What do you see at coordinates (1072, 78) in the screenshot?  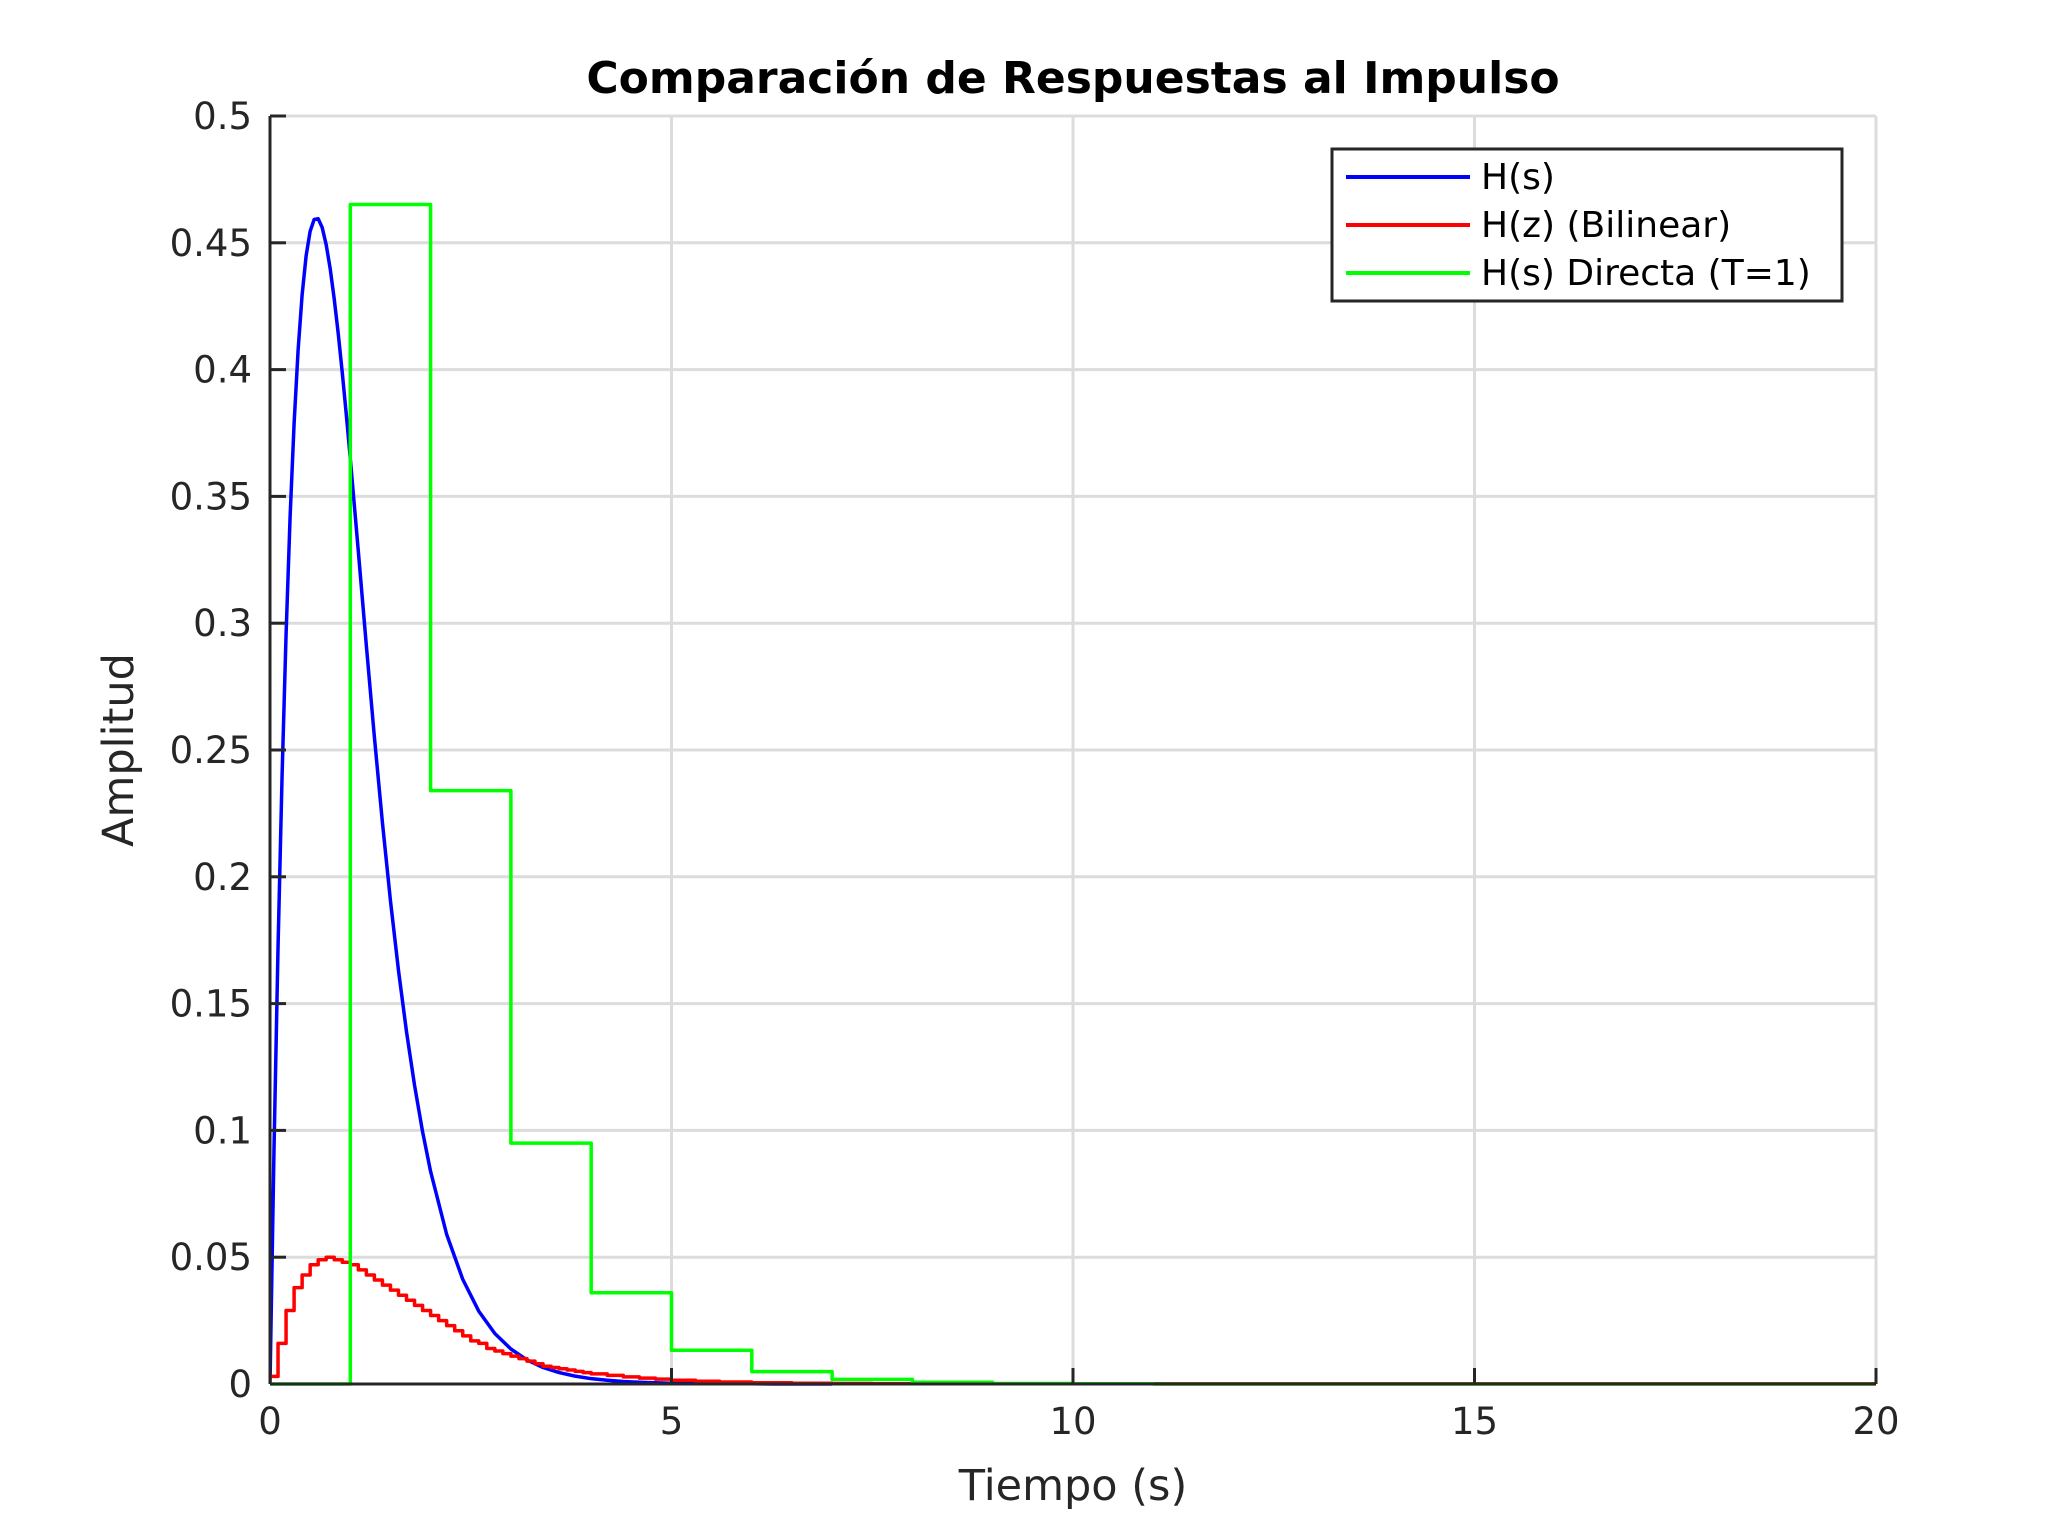 I see `chart-title: Comparación de Respuestas al Impulso` at bounding box center [1072, 78].